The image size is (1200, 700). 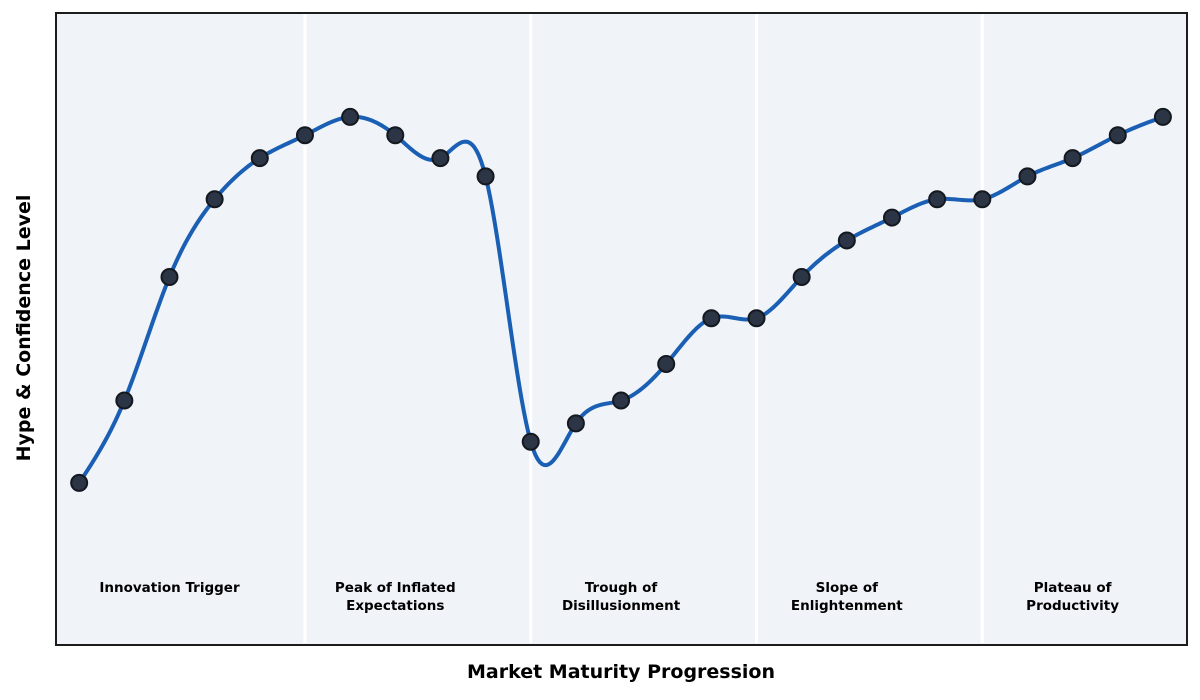 What do you see at coordinates (1073, 597) in the screenshot?
I see `phase-label-plateau-of-productivity: Plateau of Productivity` at bounding box center [1073, 597].